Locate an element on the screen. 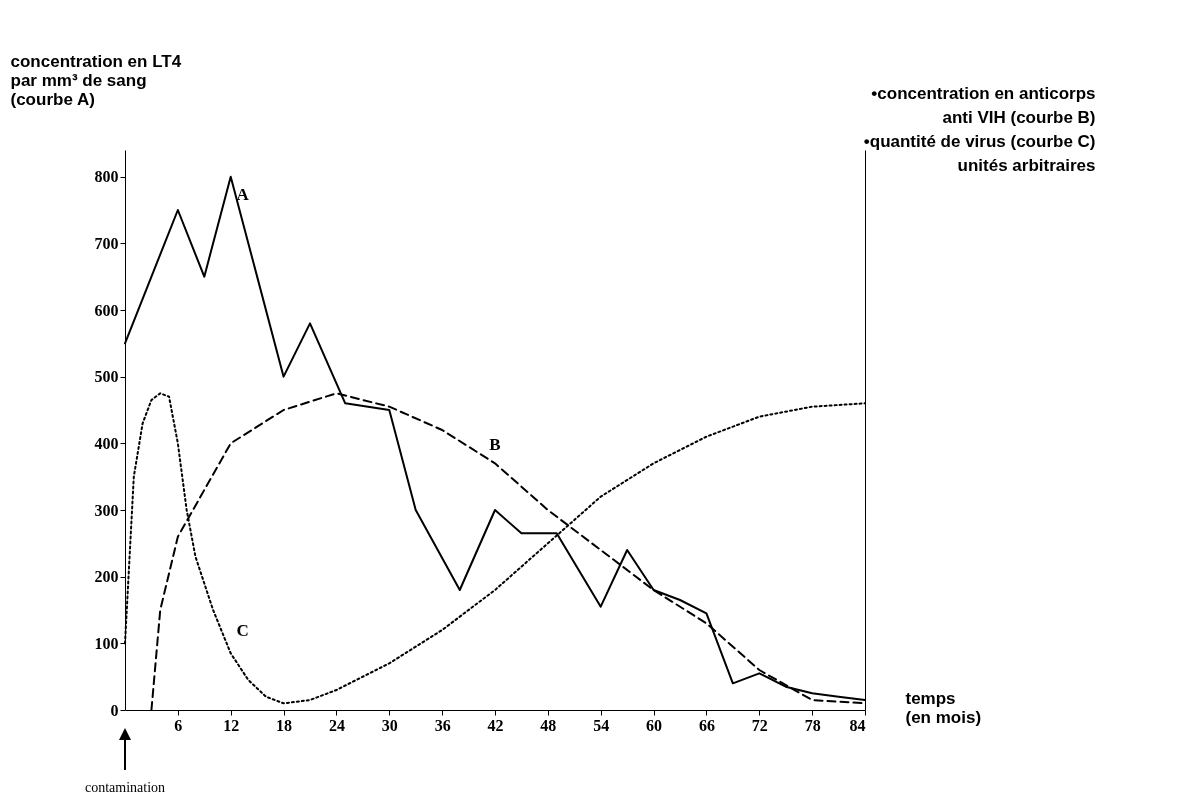 This screenshot has width=1177, height=808. x-tick-label: 60 is located at coordinates (654, 725).